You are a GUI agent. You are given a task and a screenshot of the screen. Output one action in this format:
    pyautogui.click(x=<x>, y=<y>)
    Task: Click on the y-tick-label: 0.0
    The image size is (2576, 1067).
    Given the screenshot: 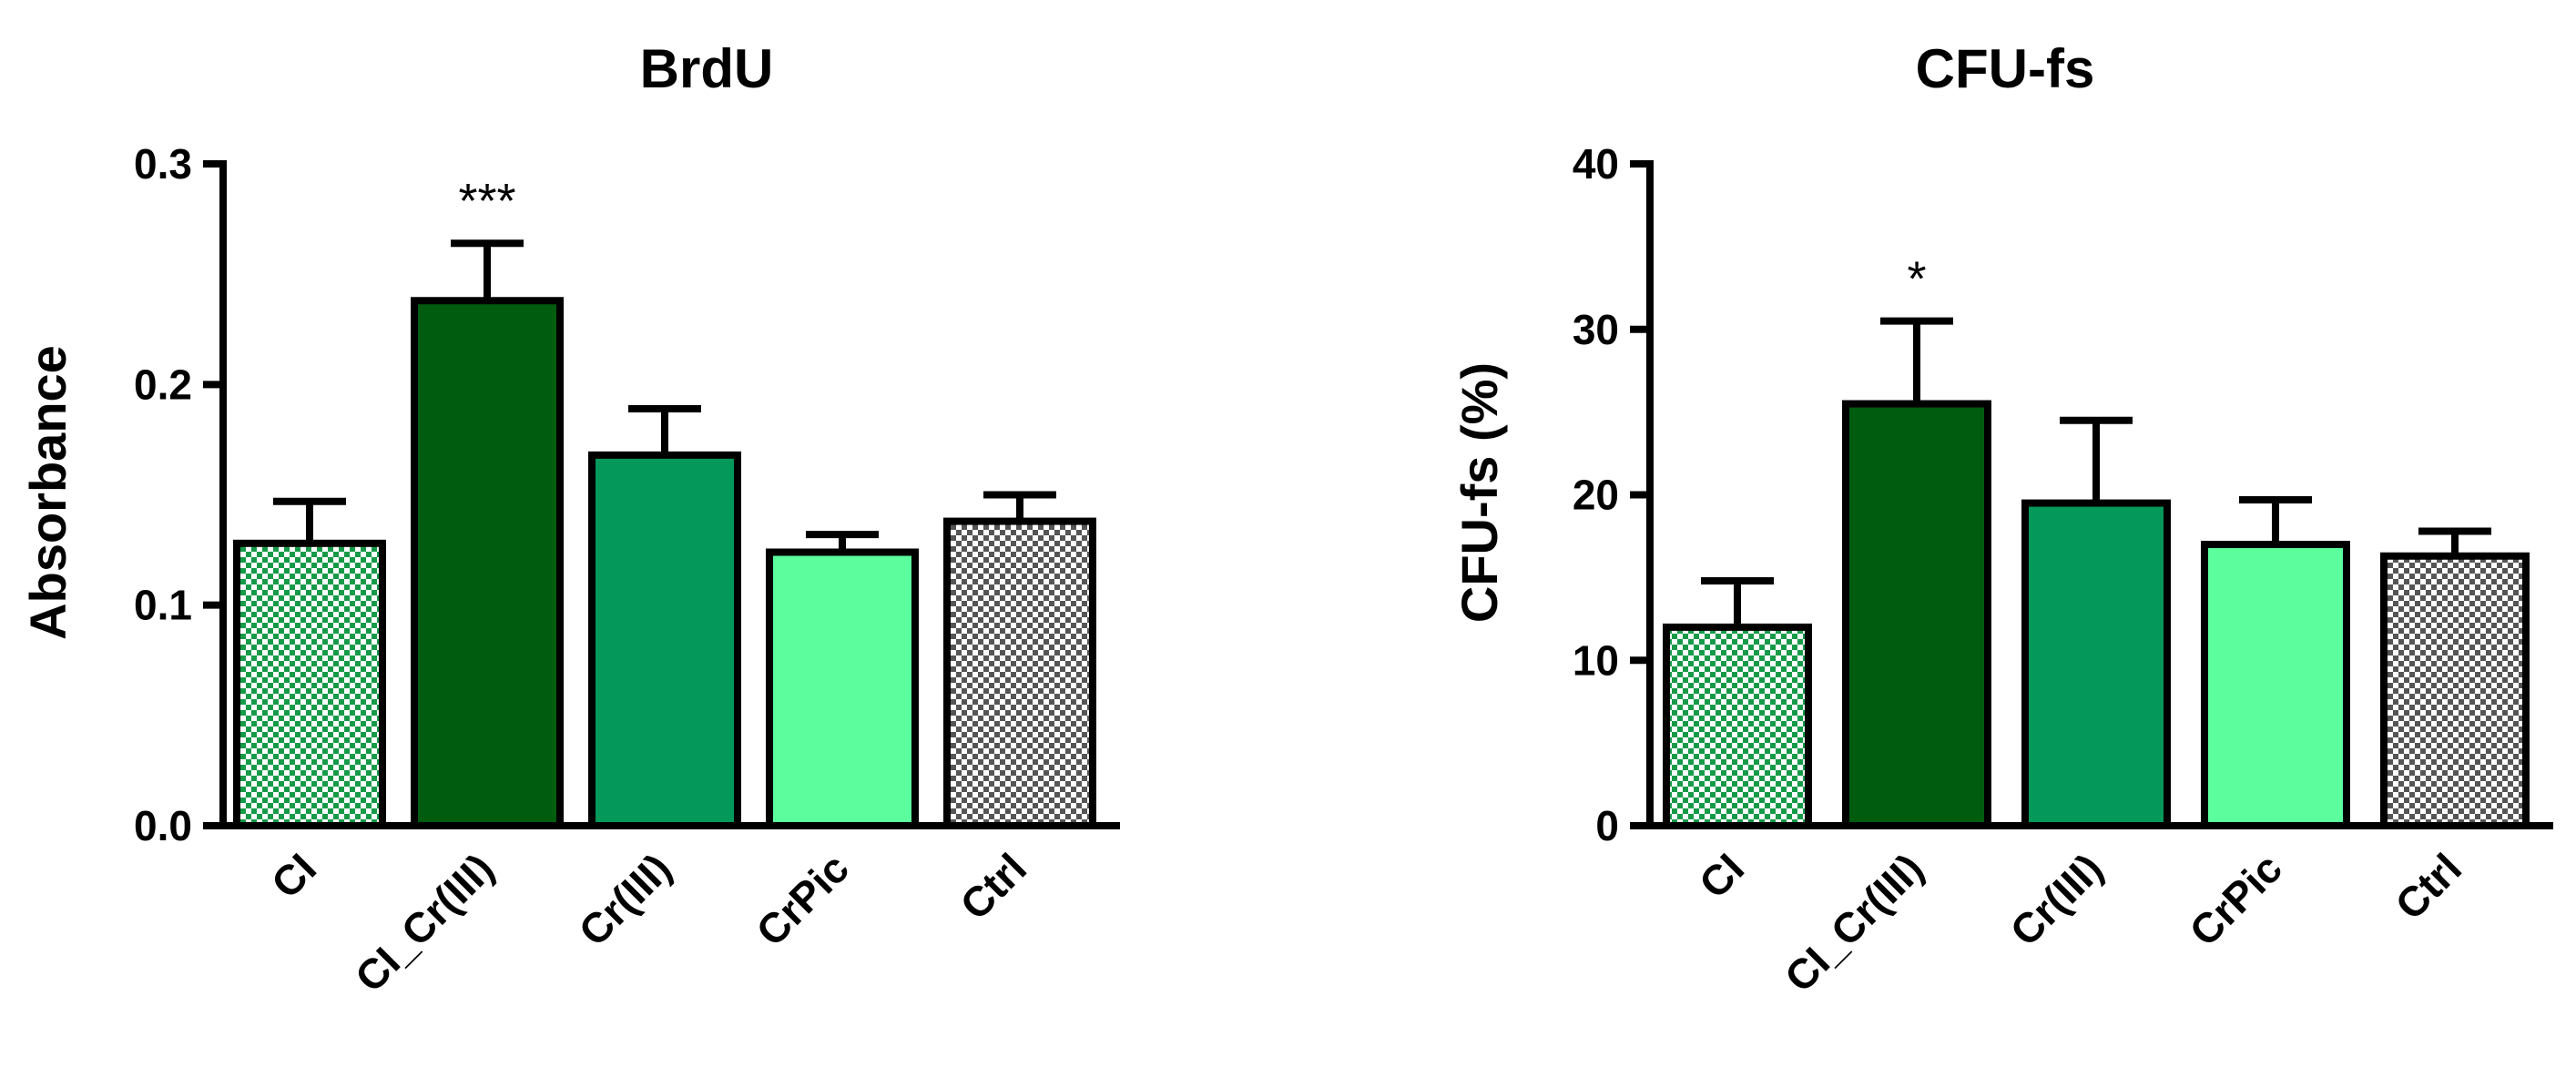 What is the action you would take?
    pyautogui.click(x=163, y=826)
    